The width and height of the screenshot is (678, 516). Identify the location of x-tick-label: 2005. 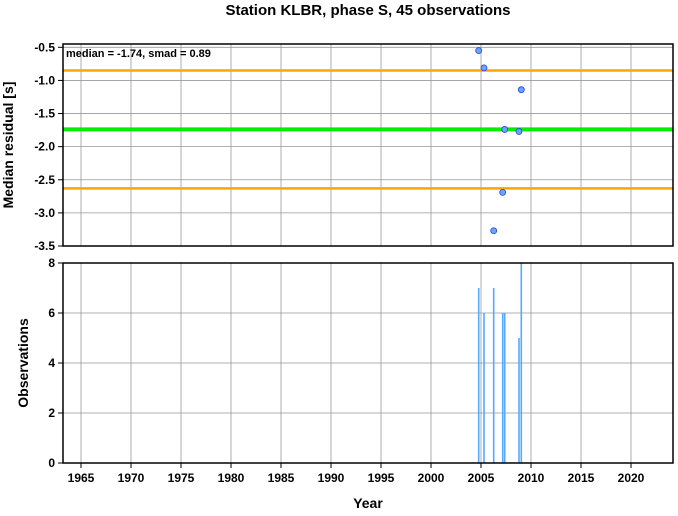
(481, 478).